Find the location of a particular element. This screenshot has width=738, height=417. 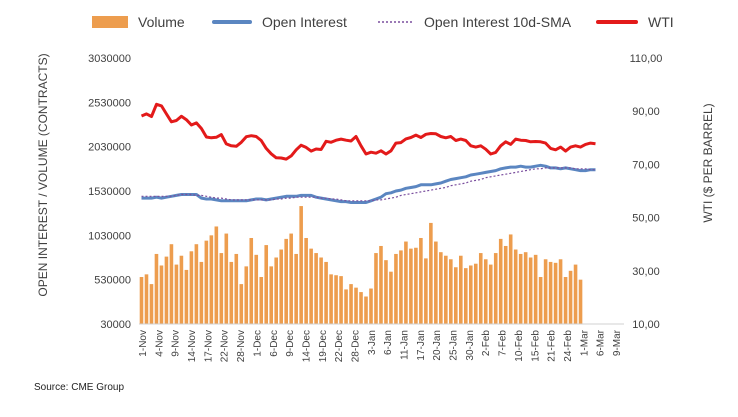

open-interest-line is located at coordinates (368, 183).